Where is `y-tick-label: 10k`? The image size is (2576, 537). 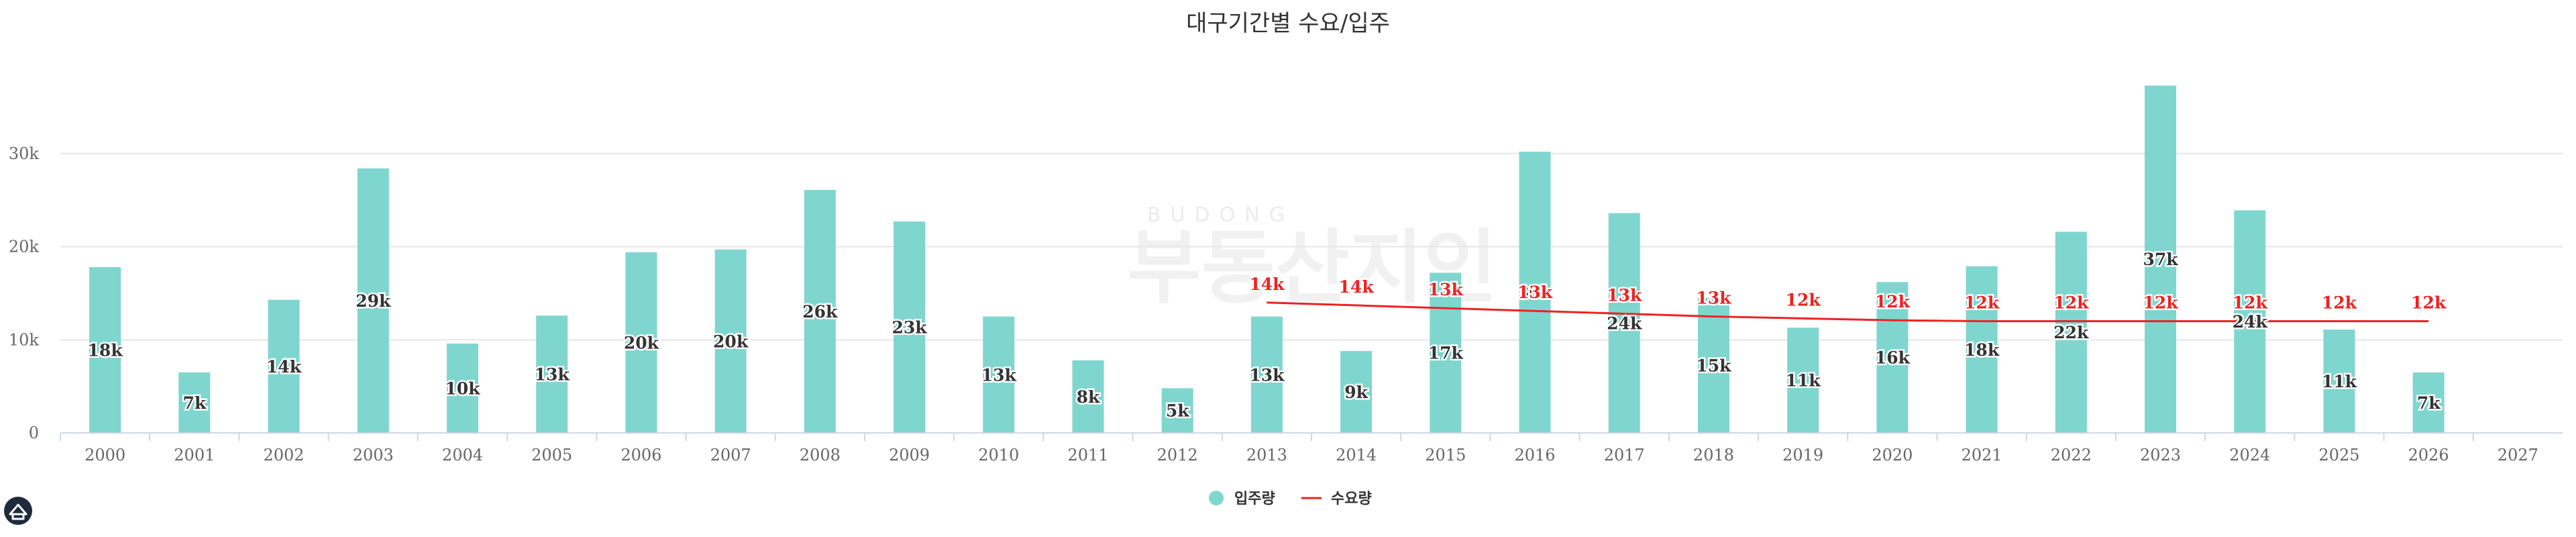
y-tick-label: 10k is located at coordinates (24, 339).